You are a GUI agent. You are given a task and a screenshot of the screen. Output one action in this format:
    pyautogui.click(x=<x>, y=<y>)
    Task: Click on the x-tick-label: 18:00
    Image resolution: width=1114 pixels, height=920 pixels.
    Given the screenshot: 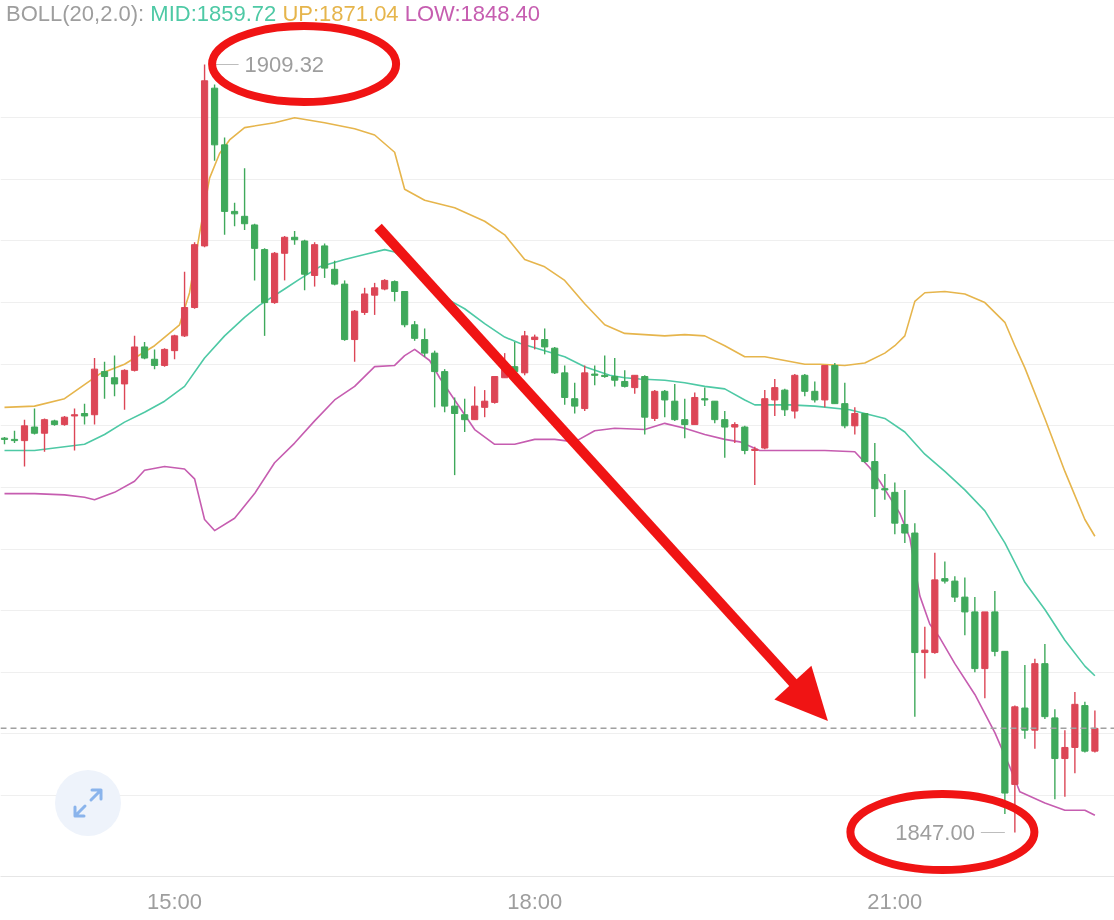 What is the action you would take?
    pyautogui.click(x=535, y=901)
    